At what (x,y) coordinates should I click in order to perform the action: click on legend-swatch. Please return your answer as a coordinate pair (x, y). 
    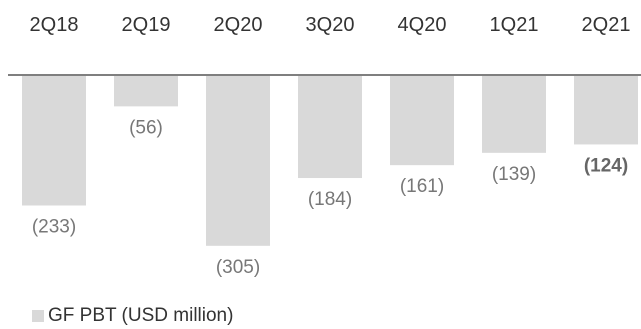
    Looking at the image, I should click on (38, 316).